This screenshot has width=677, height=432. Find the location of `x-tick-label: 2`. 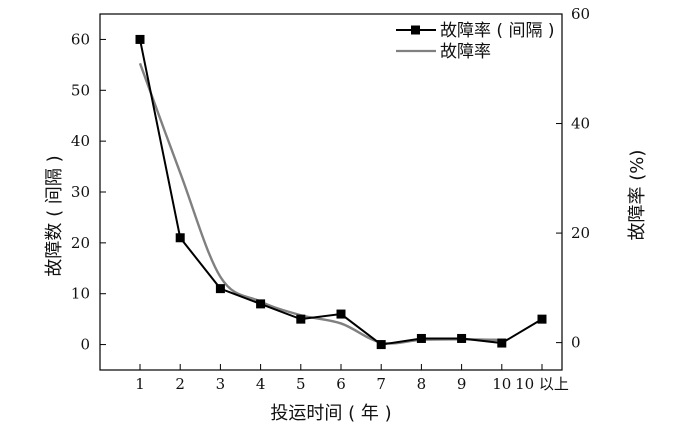

x-tick-label: 2 is located at coordinates (180, 384).